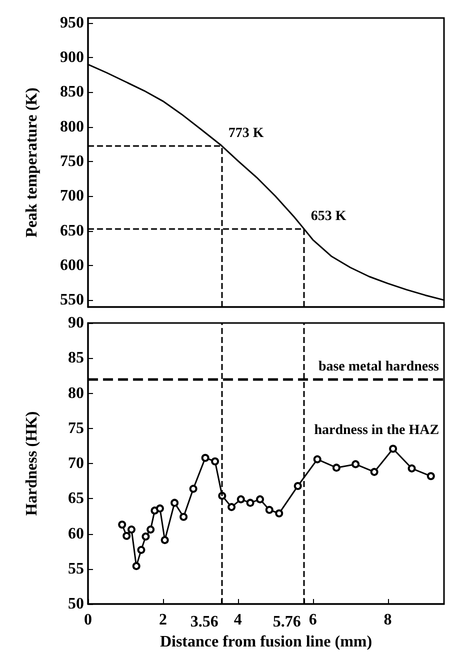 The width and height of the screenshot is (458, 660). Describe the element at coordinates (76, 569) in the screenshot. I see `y-tick-label: 55` at that location.